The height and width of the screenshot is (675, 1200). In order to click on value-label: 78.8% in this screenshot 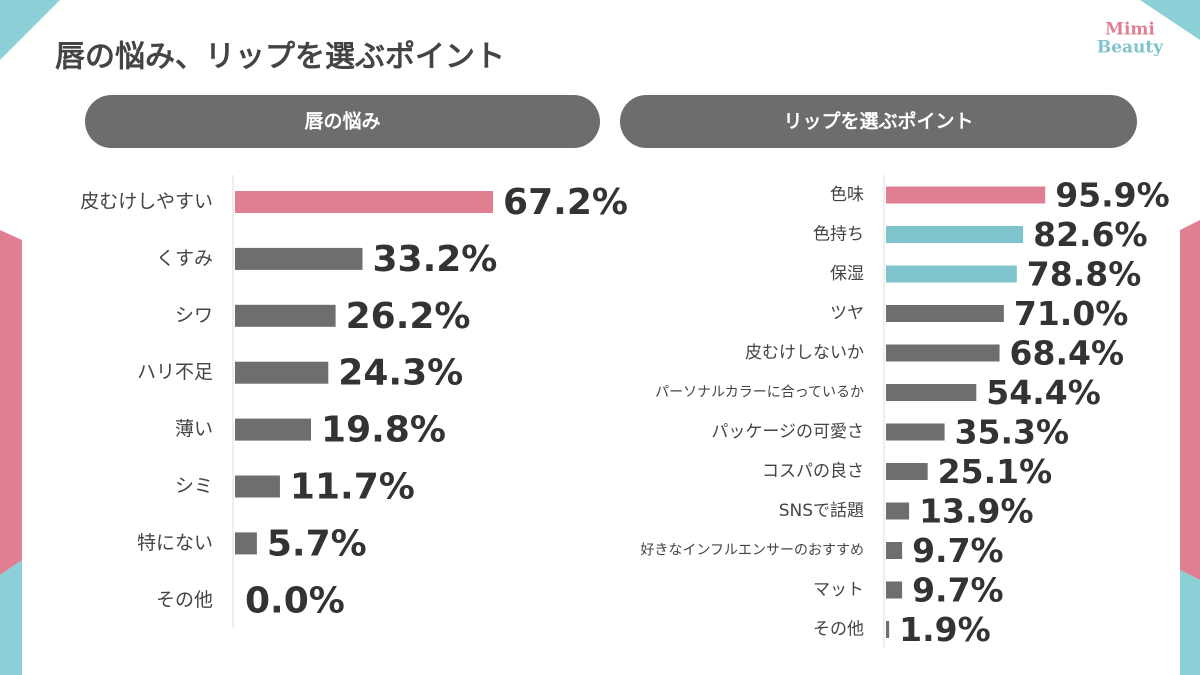, I will do `click(1084, 274)`.